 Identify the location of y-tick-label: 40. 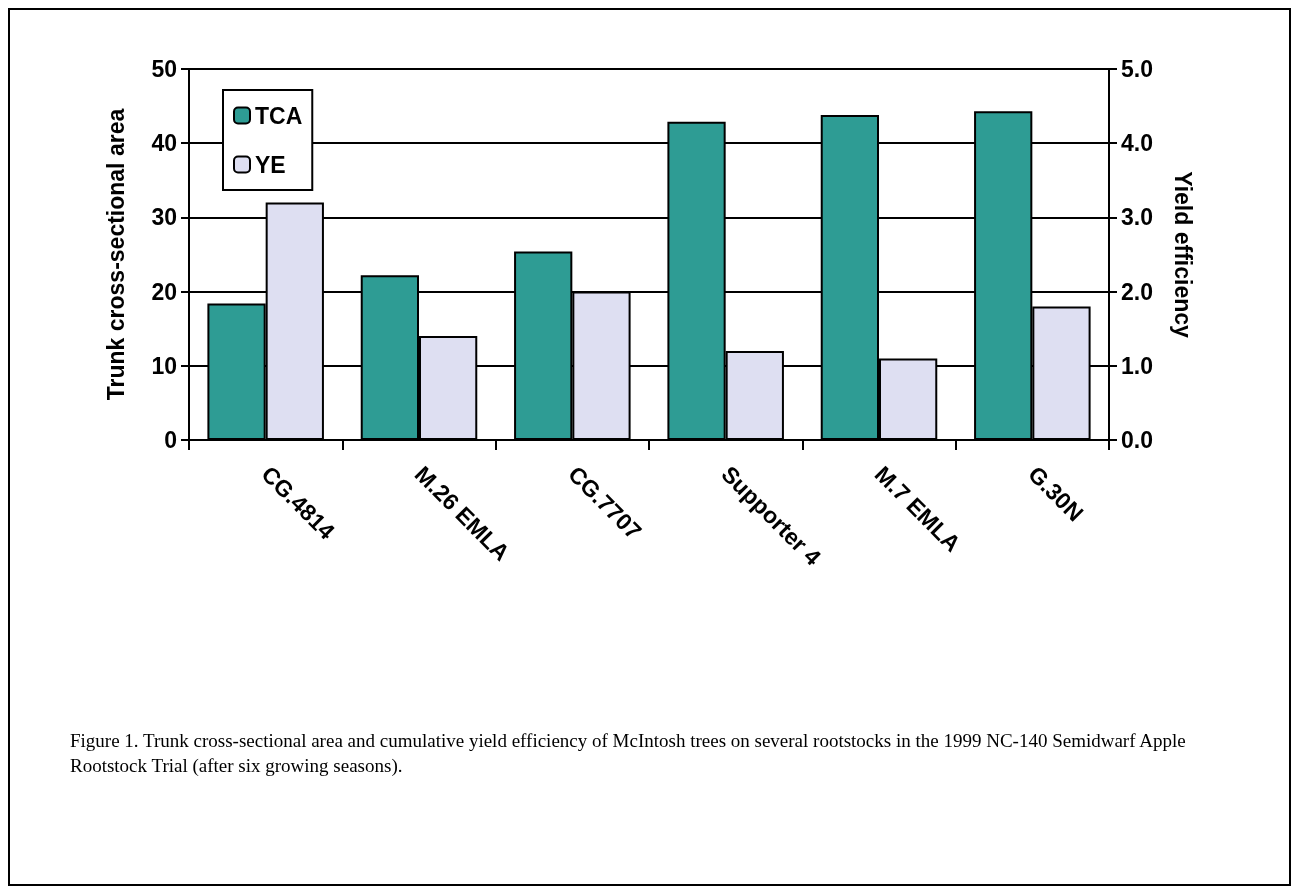
(164, 143).